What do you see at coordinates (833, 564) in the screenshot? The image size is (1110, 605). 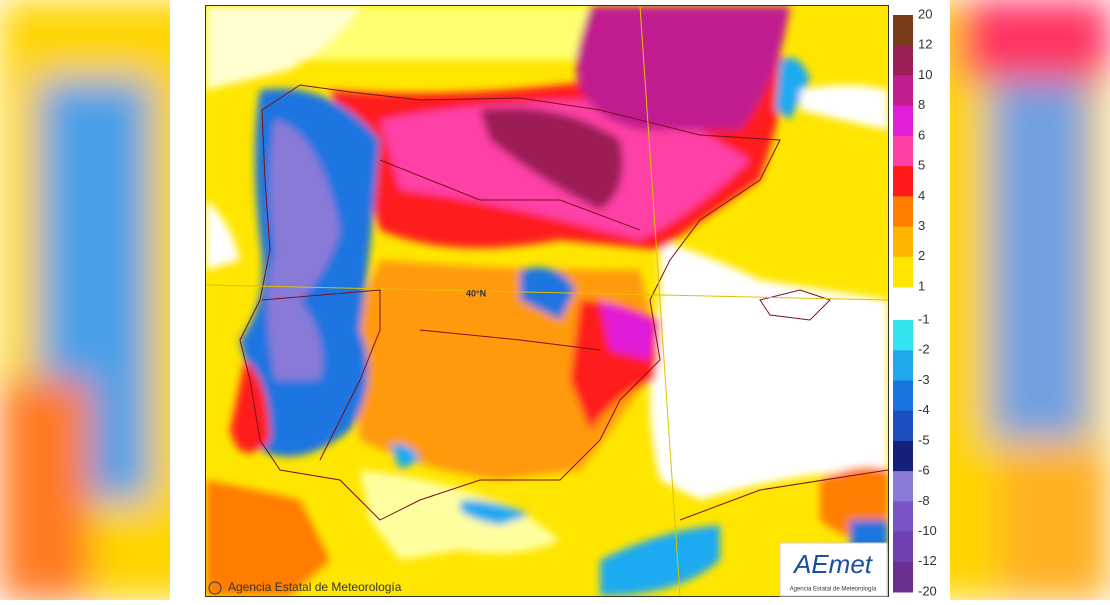 I see `logo-text: AEmet` at bounding box center [833, 564].